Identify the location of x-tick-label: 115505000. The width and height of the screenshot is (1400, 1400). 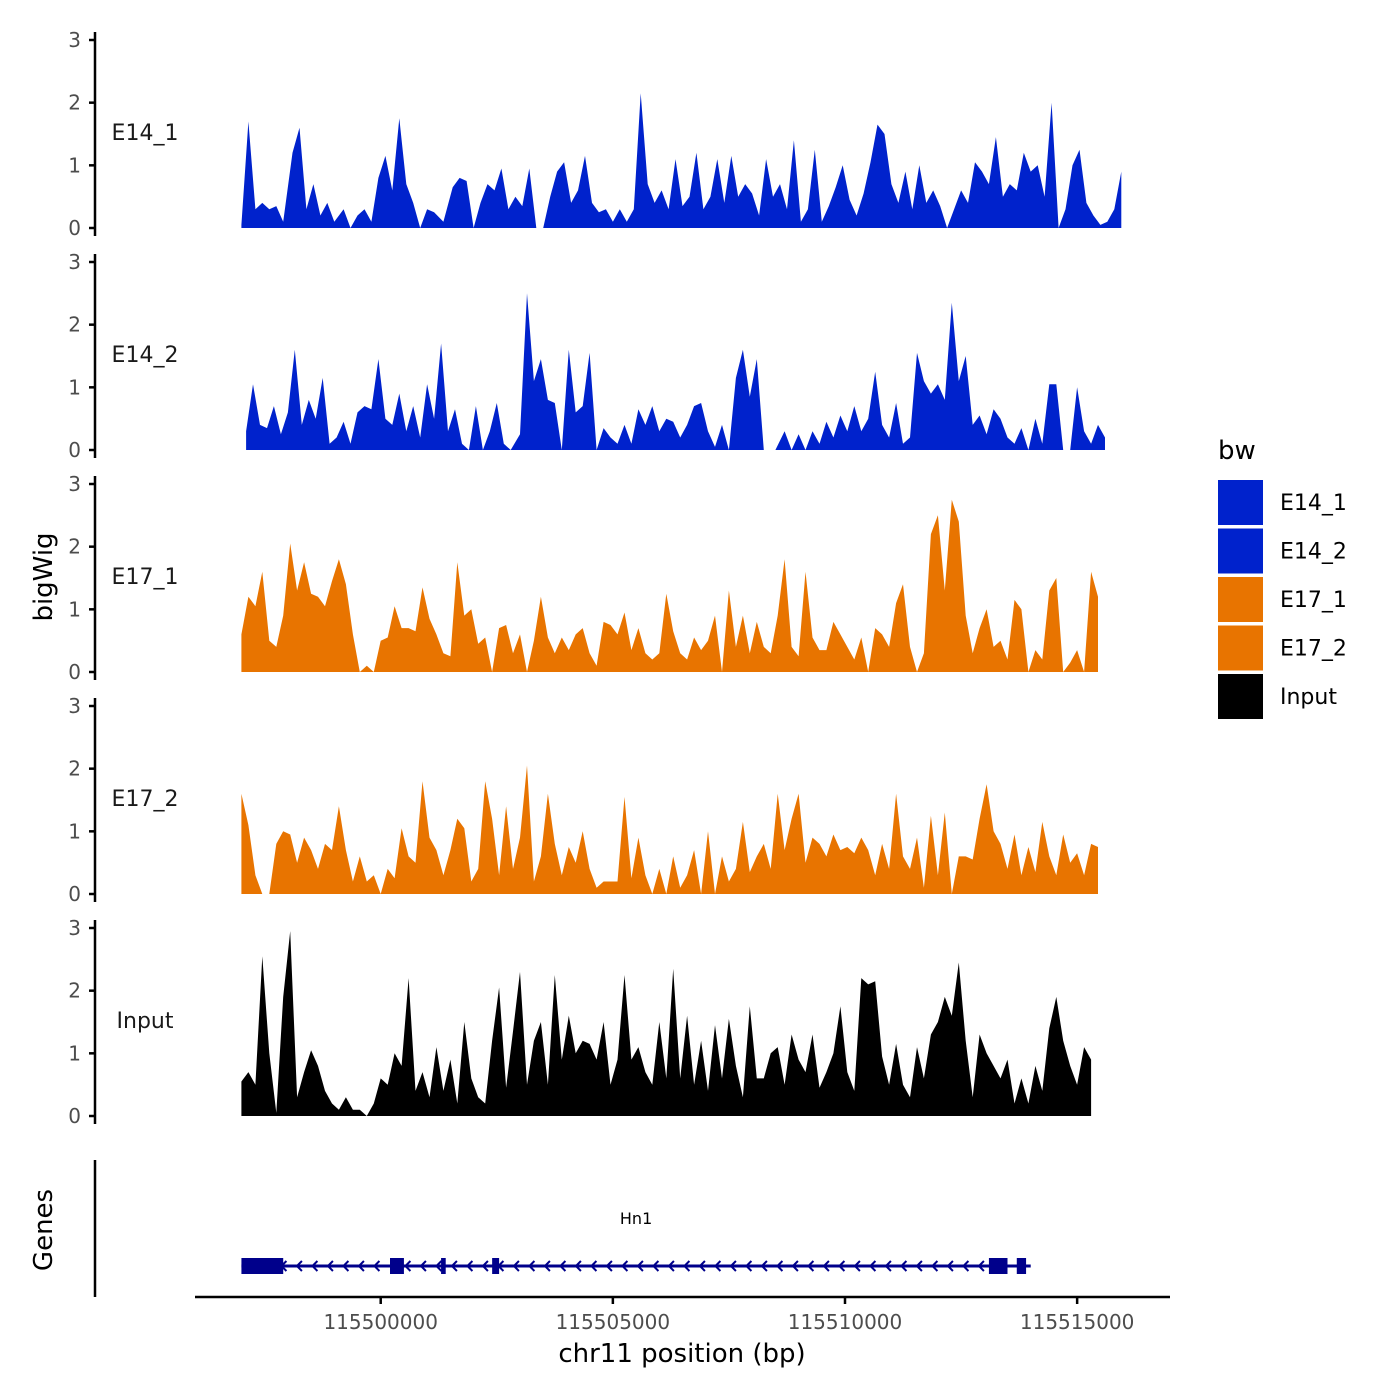
(613, 1322).